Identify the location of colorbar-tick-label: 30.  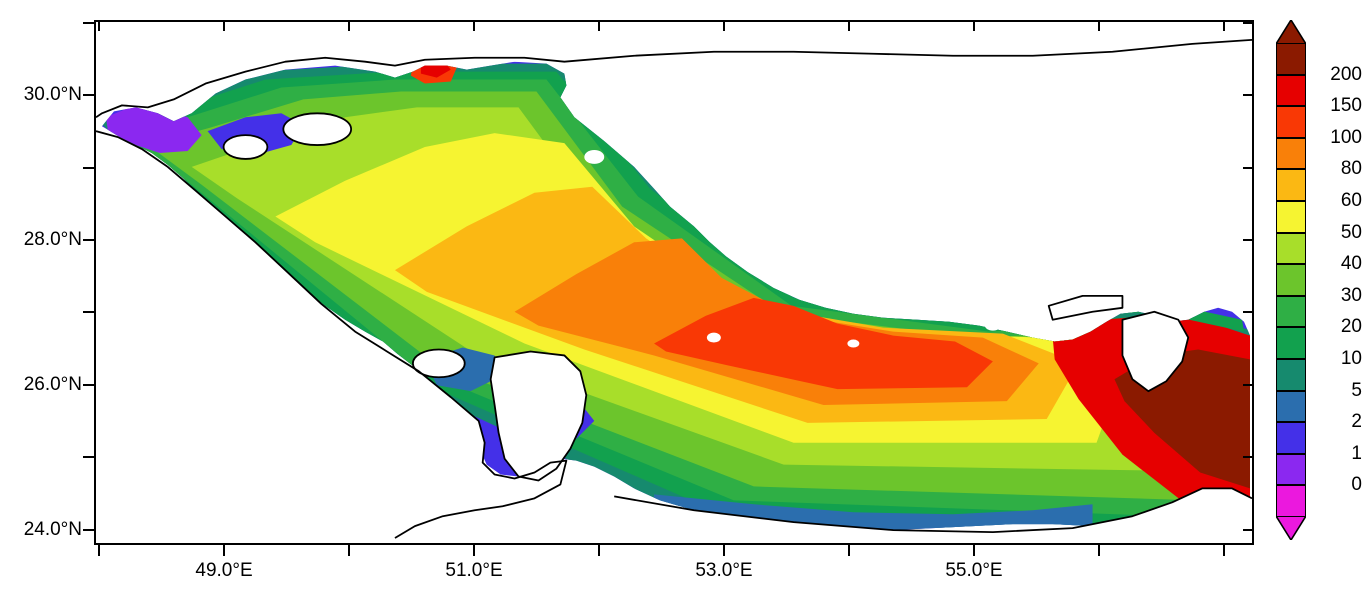
(1351, 295).